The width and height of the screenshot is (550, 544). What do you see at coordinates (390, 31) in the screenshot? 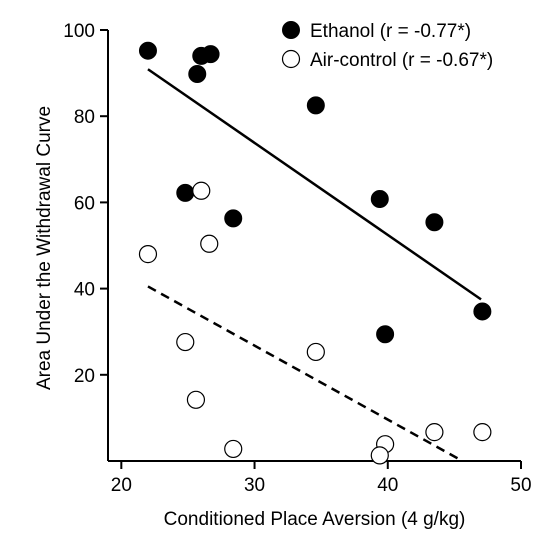
I see `legend-label-ethanol: Ethanol (r = -0.77*)` at bounding box center [390, 31].